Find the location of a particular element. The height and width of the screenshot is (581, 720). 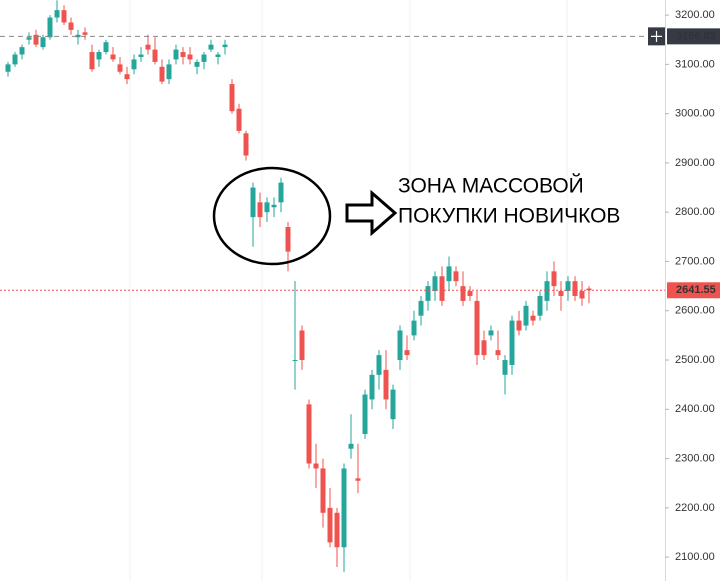

y-tick-label: 2500.00 is located at coordinates (695, 360).